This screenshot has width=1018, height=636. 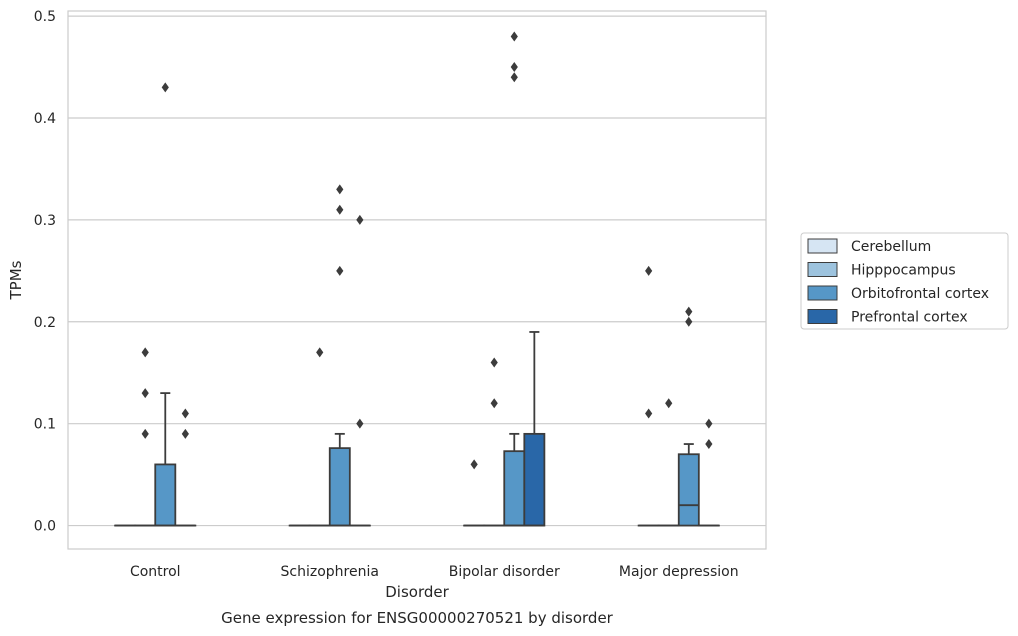 I want to click on legend-label: Hipppocampus, so click(x=903, y=271).